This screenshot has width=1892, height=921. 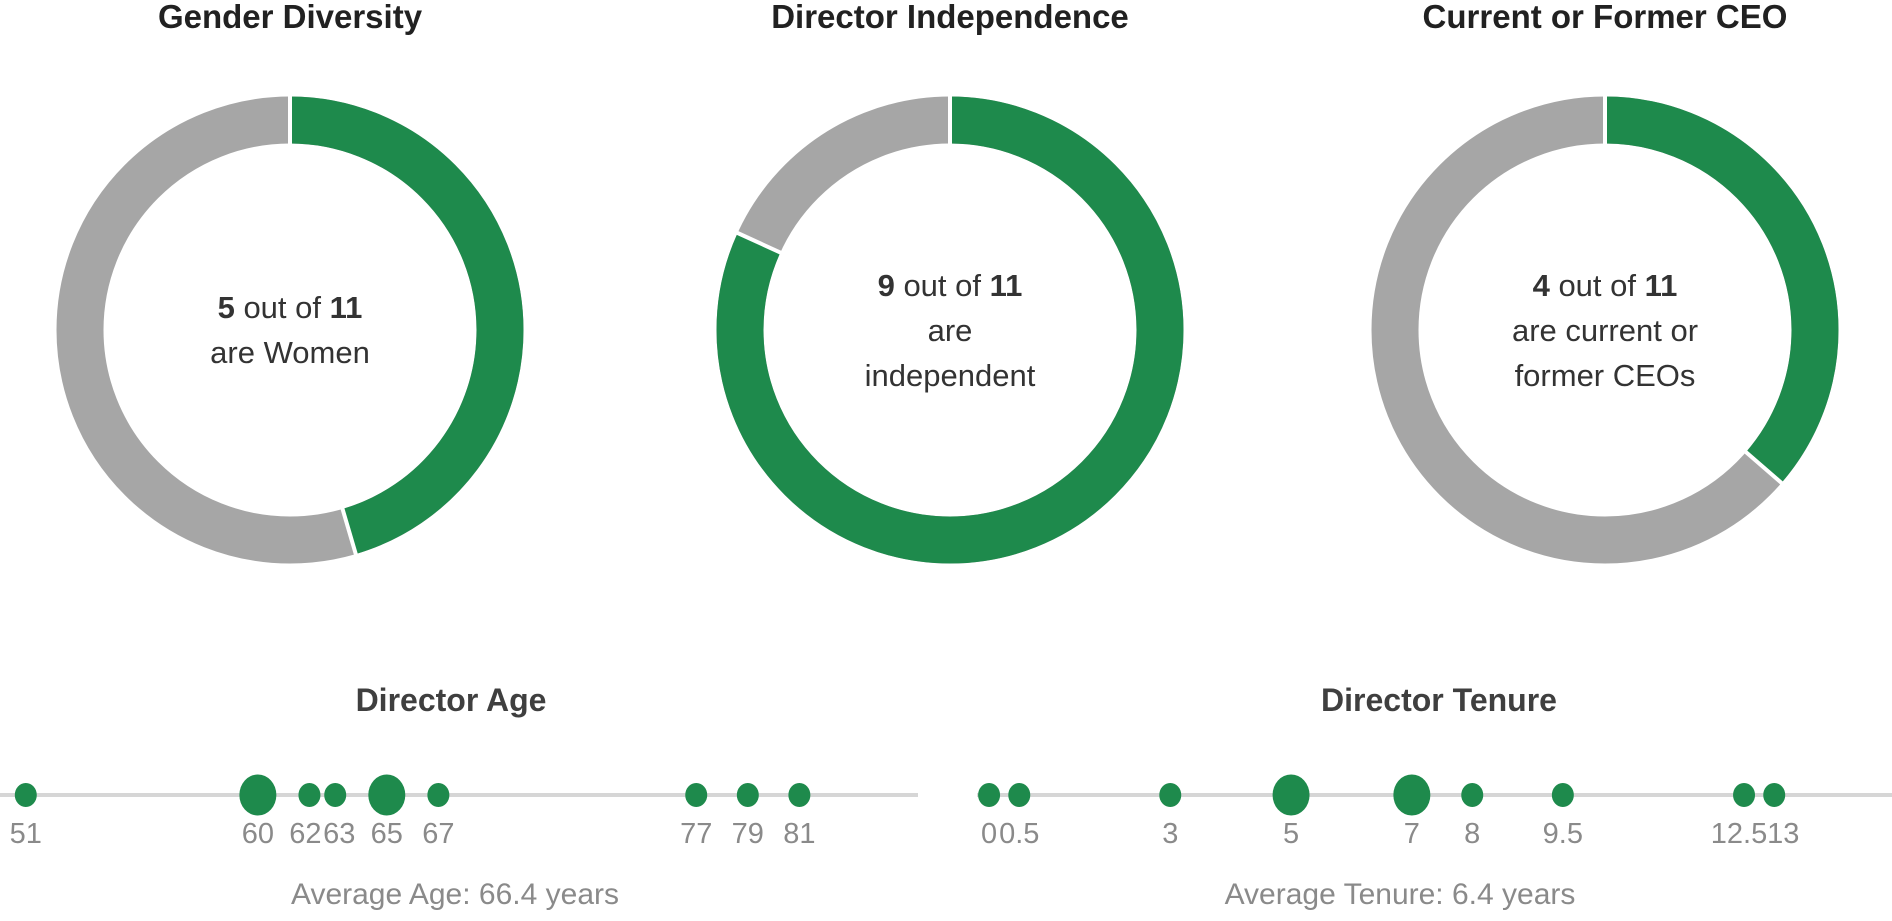 I want to click on value-count: 5, so click(x=226, y=307).